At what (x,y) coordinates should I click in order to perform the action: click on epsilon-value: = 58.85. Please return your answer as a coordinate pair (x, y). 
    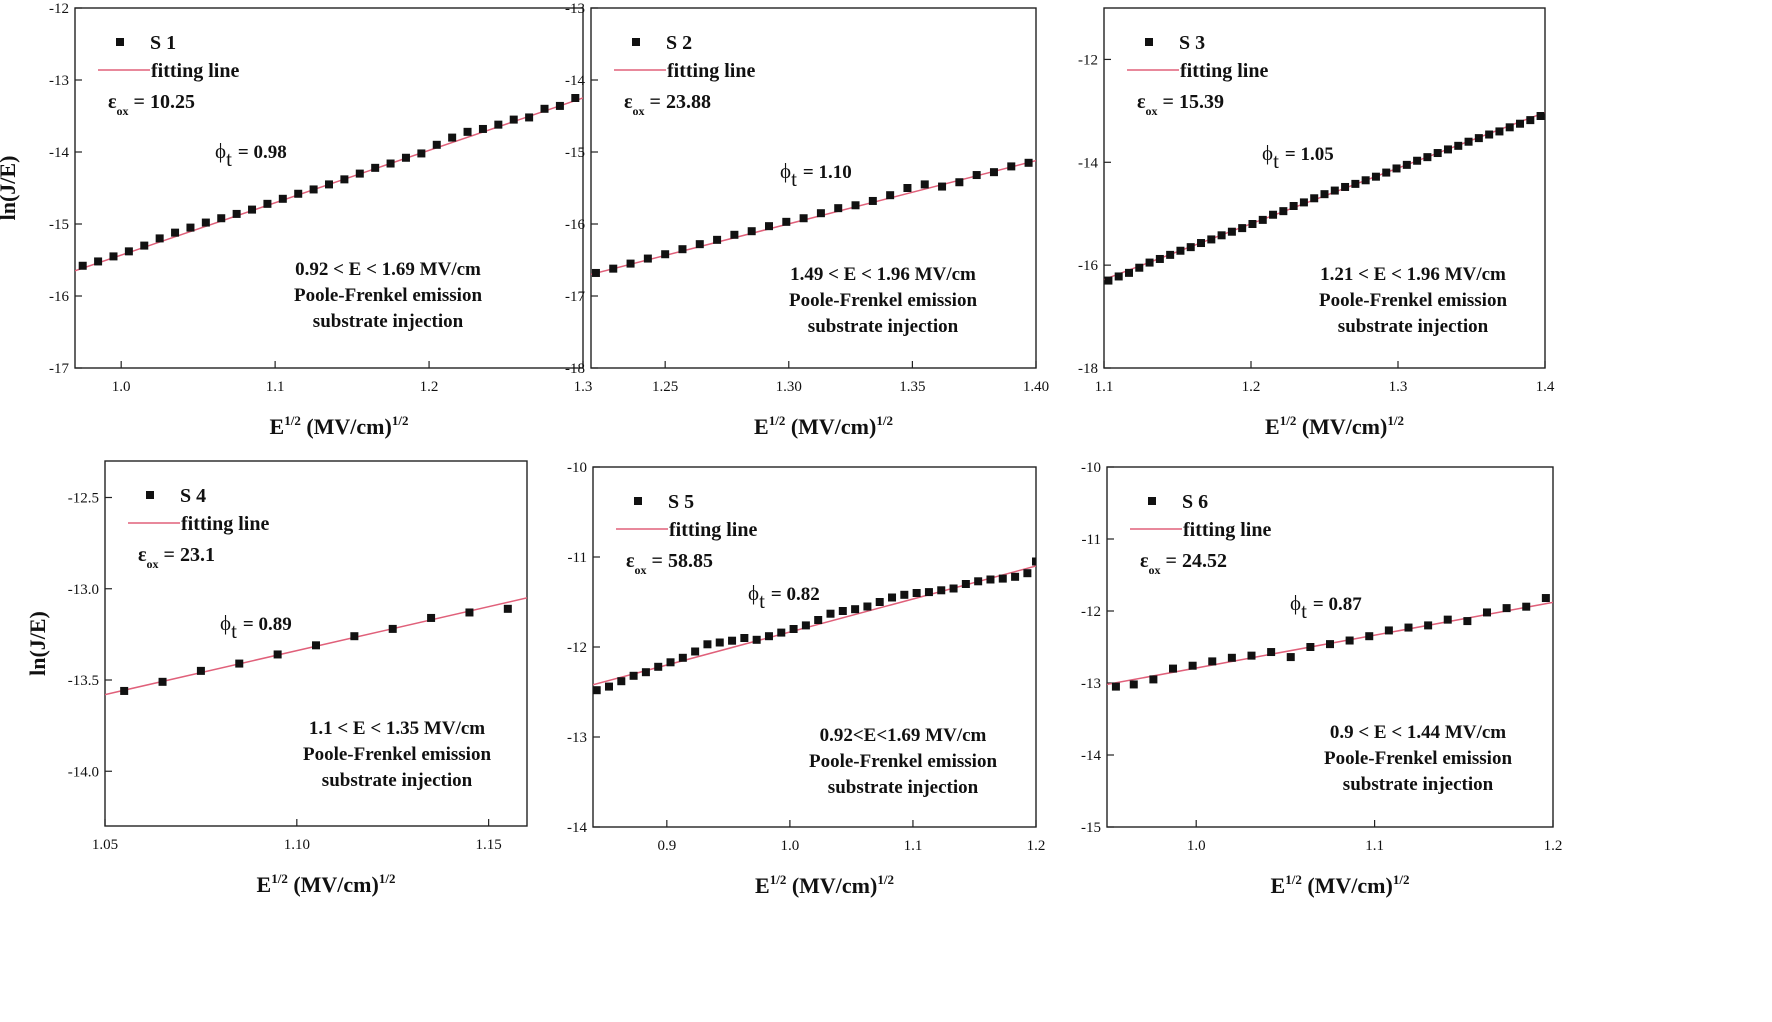
    Looking at the image, I should click on (682, 561).